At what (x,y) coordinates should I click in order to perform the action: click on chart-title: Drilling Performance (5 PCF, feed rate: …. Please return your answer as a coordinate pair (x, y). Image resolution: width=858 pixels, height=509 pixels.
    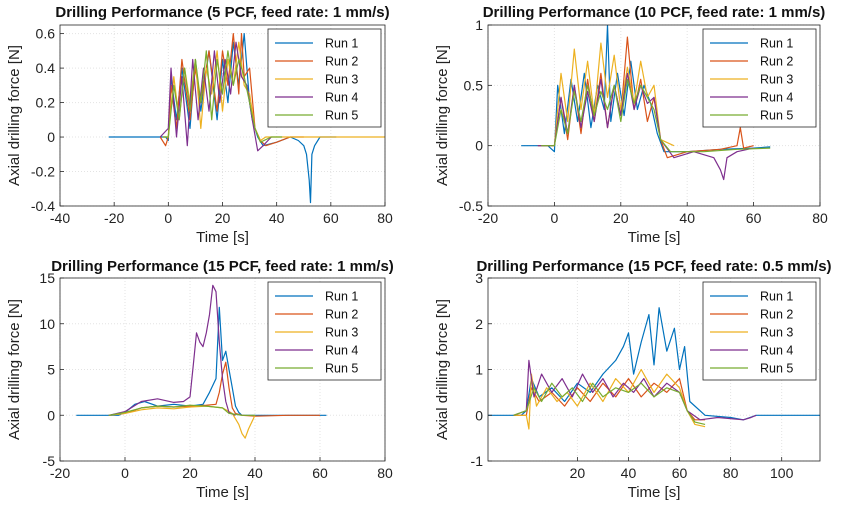
    Looking at the image, I should click on (222, 12).